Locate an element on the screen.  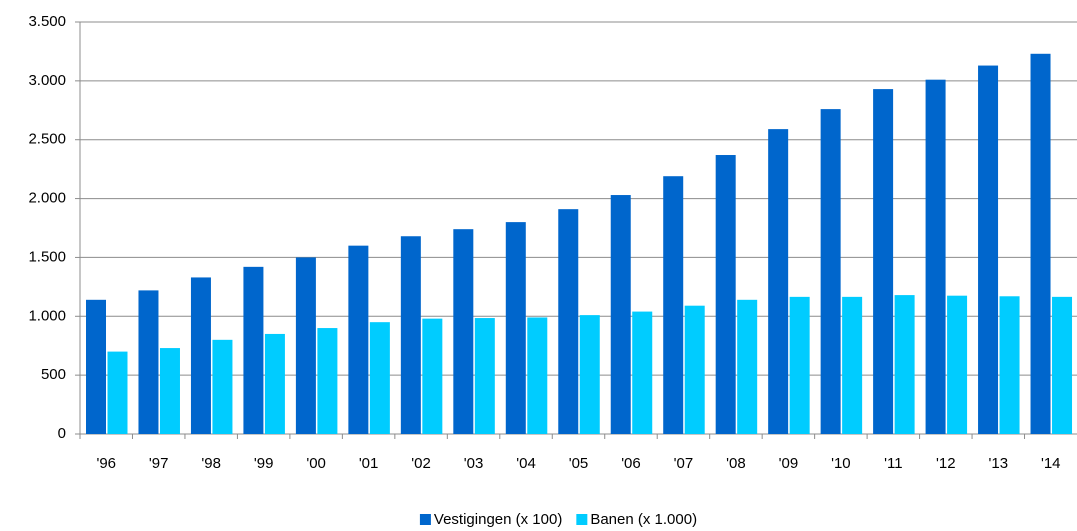
y-tick-label: 2.000 is located at coordinates (47, 198).